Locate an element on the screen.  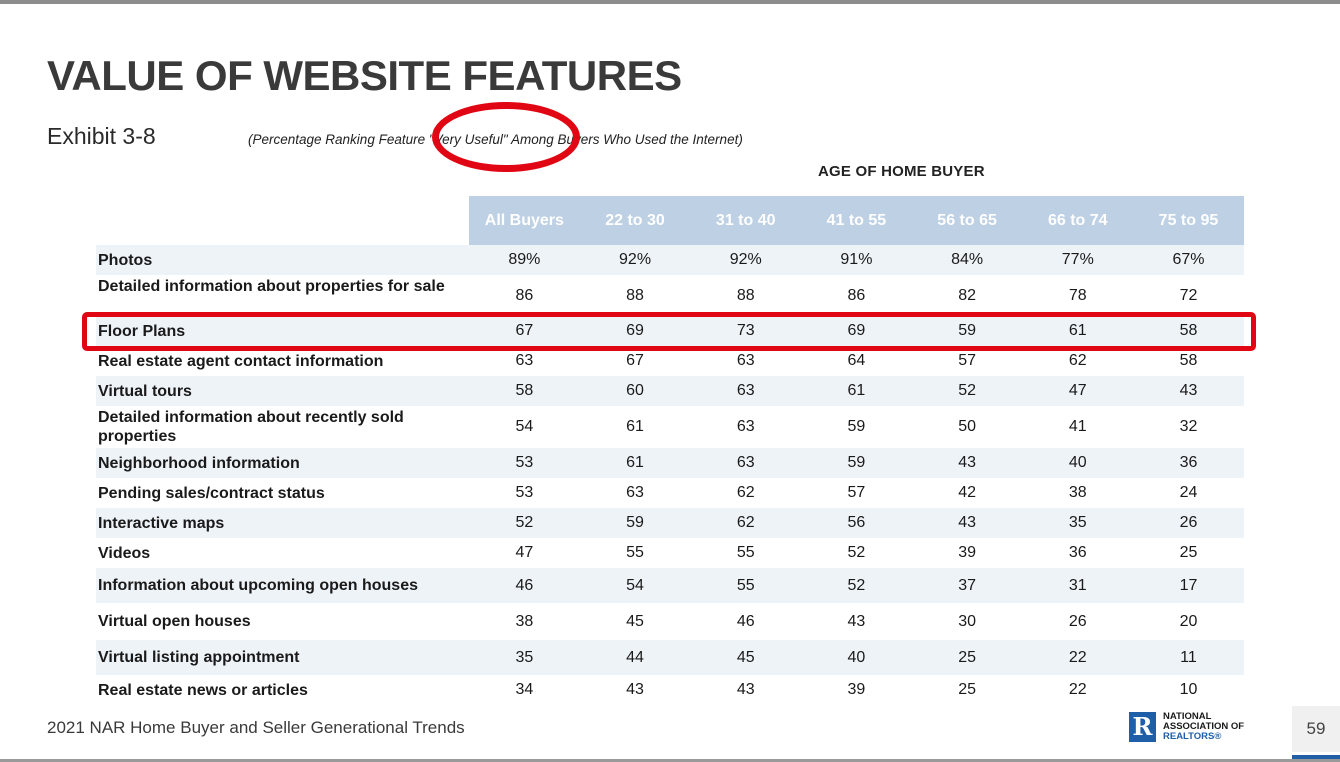
row-label: Floor Plans is located at coordinates (142, 331).